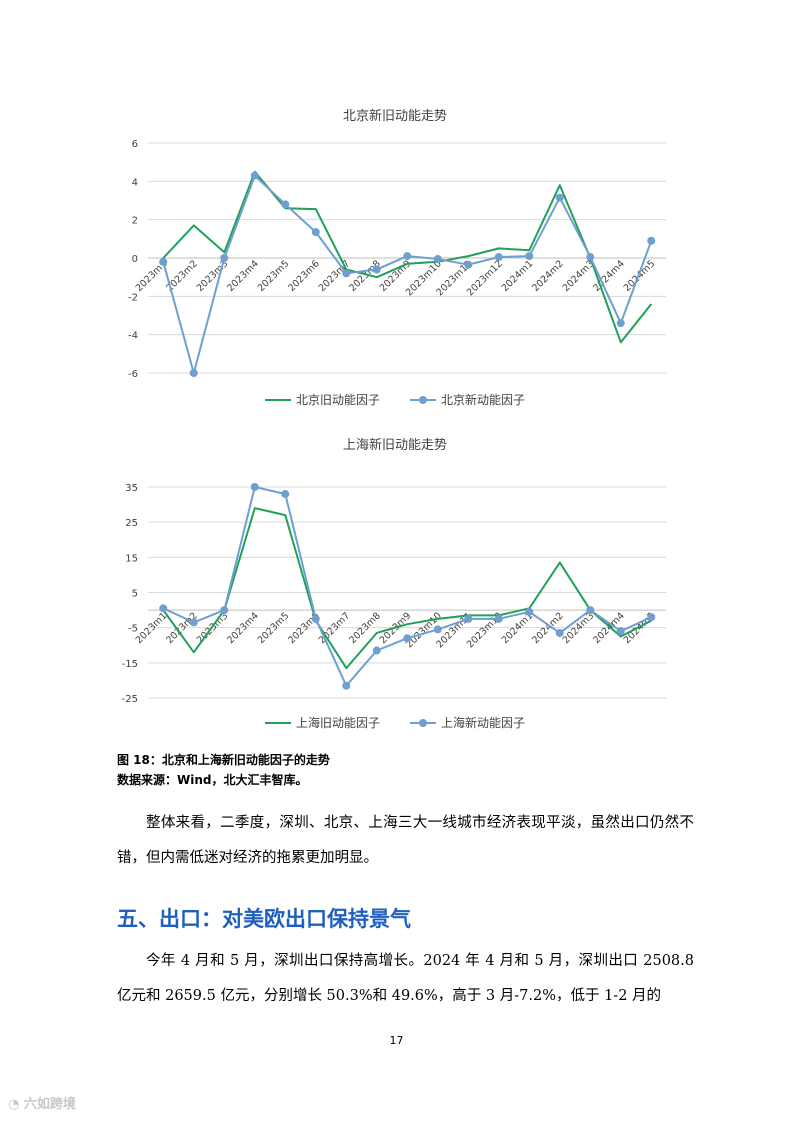 This screenshot has width=793, height=1122. Describe the element at coordinates (223, 770) in the screenshot. I see `figure-caption: 图 18：北京和上海新旧动能因子的走势 数据来源：Wind，北大汇丰智库。` at that location.